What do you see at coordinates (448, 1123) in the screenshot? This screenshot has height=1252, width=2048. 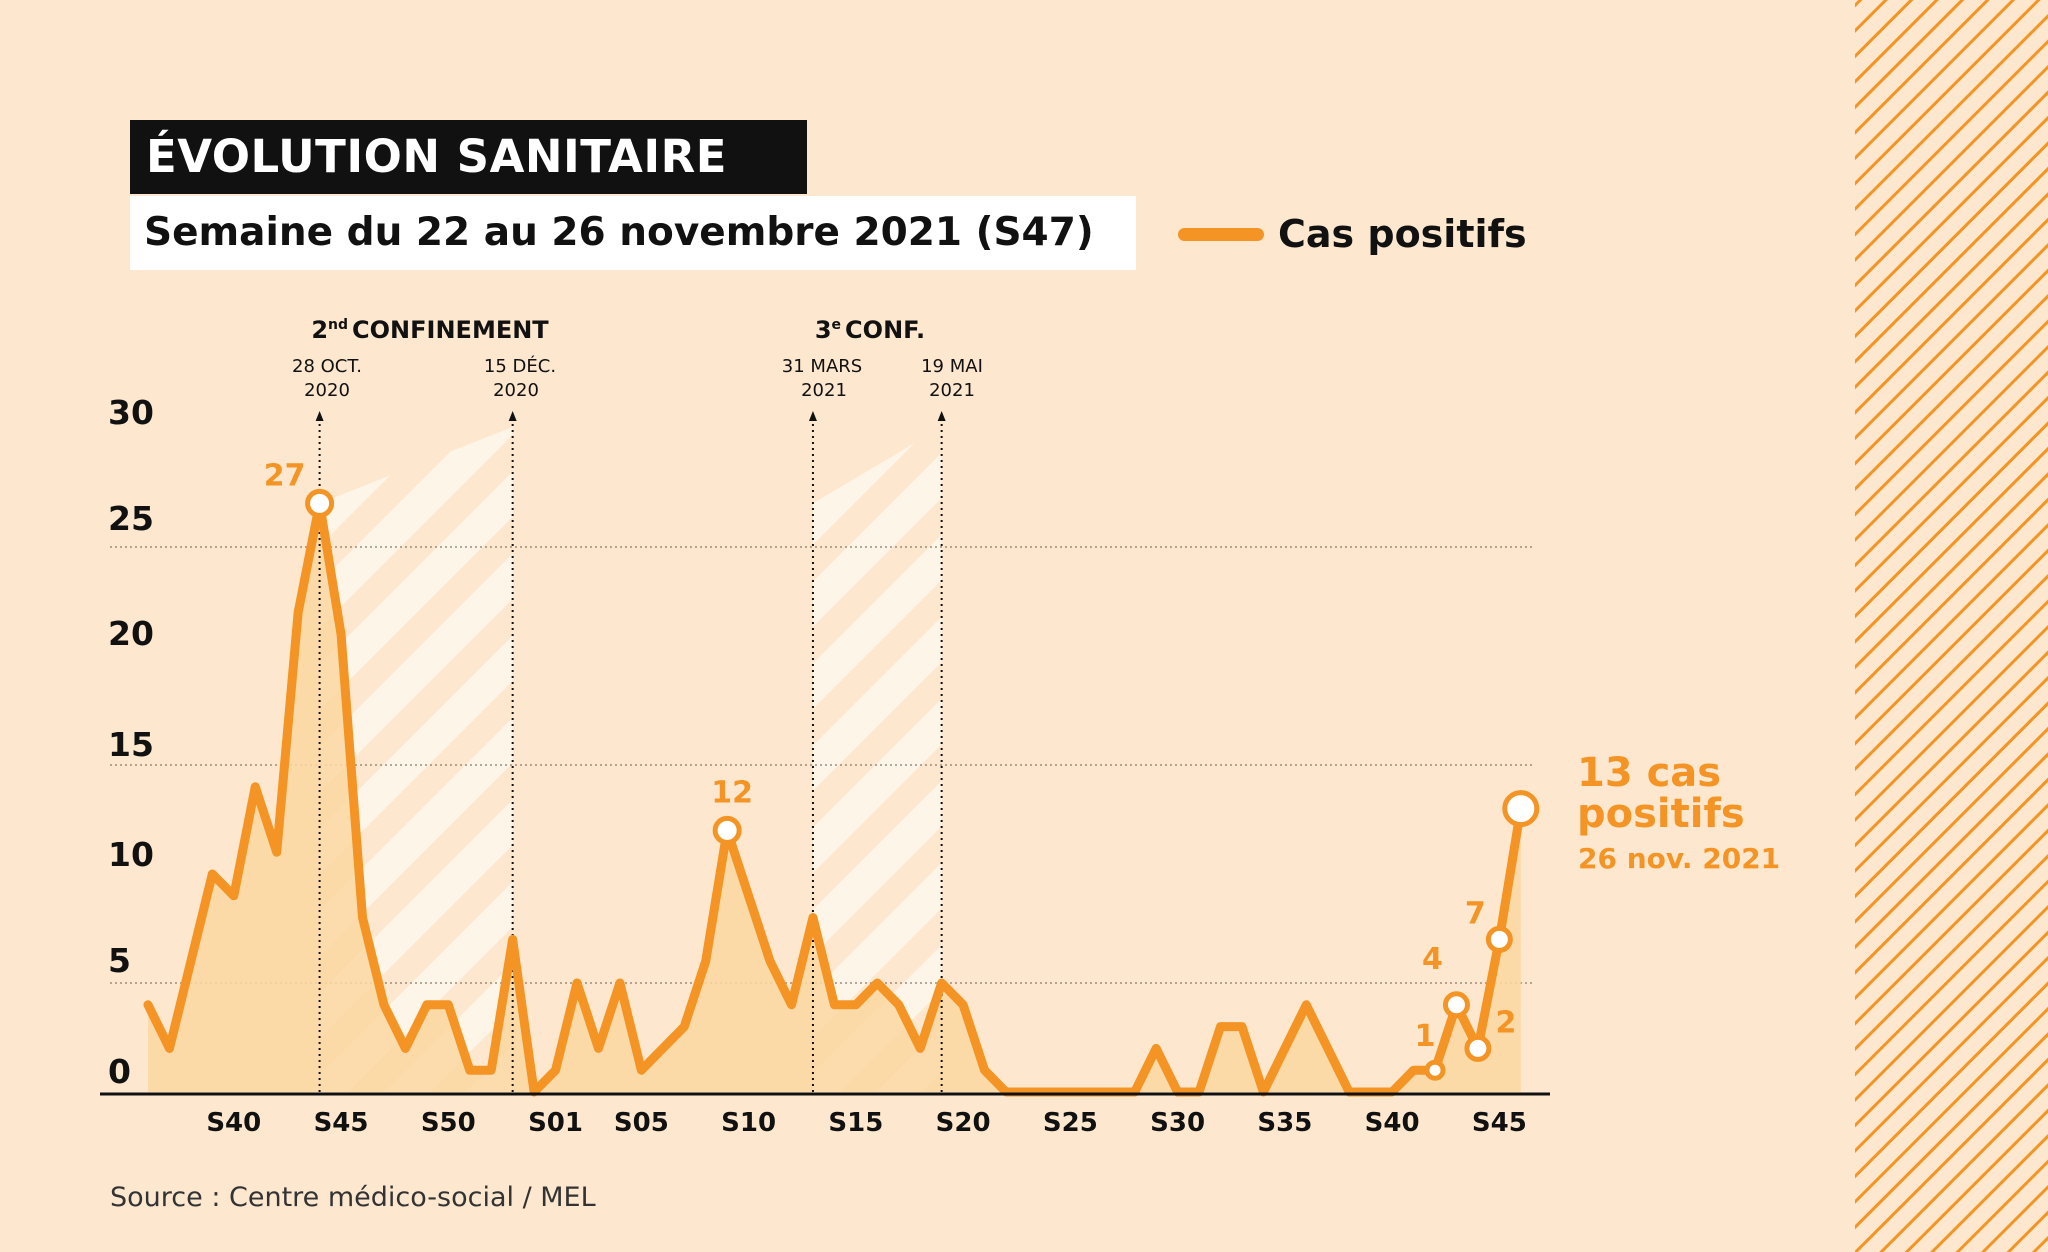 I see `xtick-label: S50` at bounding box center [448, 1123].